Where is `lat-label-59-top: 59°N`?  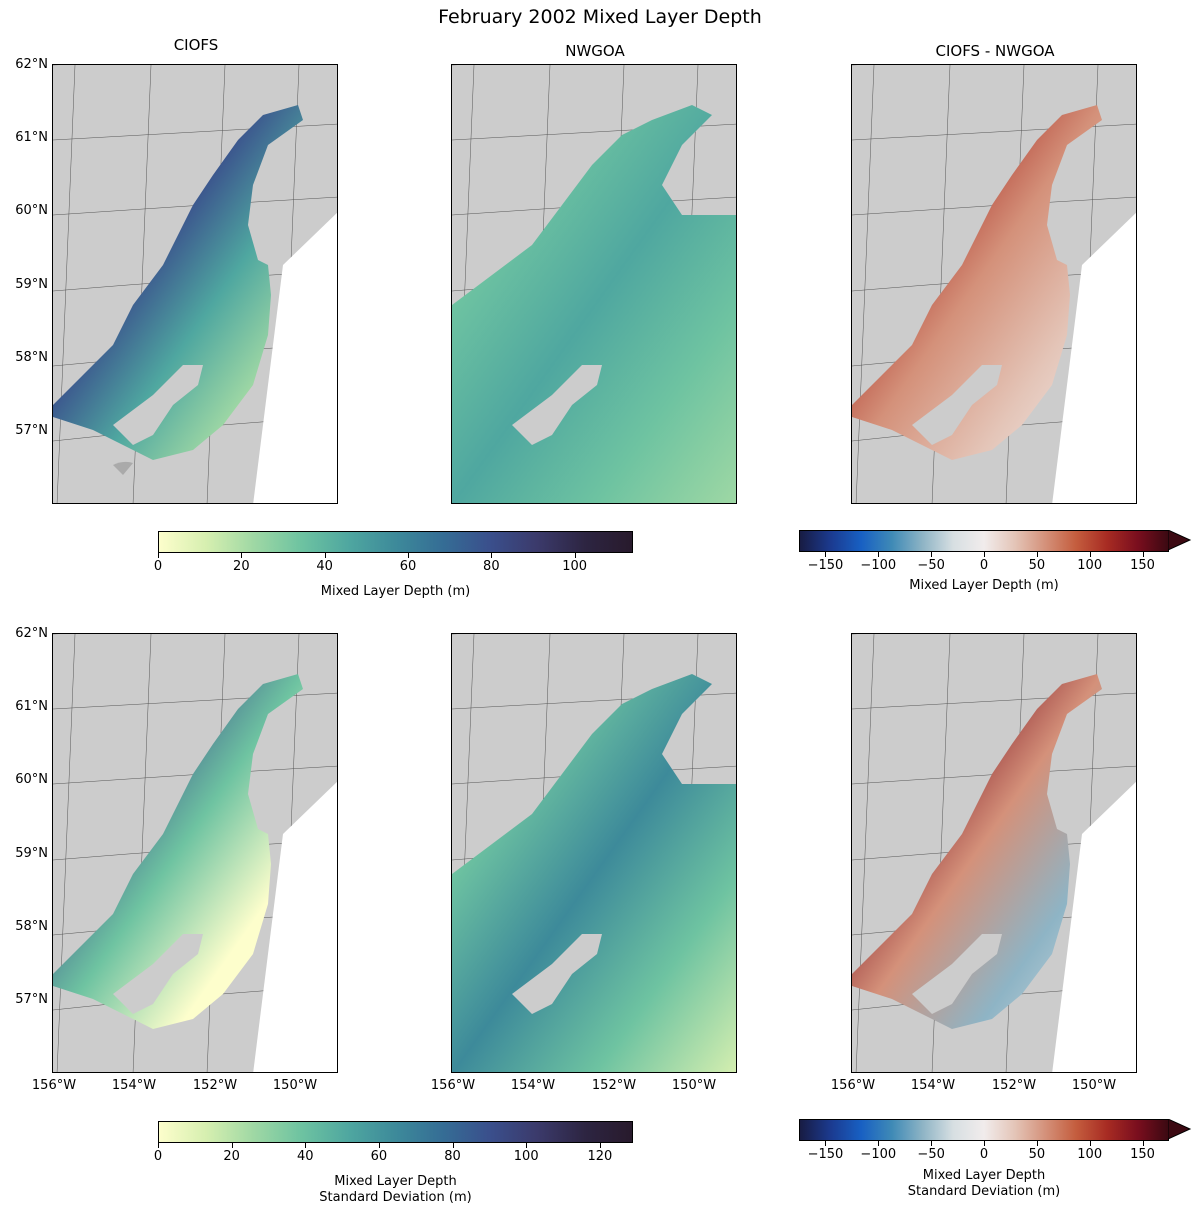 lat-label-59-top: 59°N is located at coordinates (31, 284).